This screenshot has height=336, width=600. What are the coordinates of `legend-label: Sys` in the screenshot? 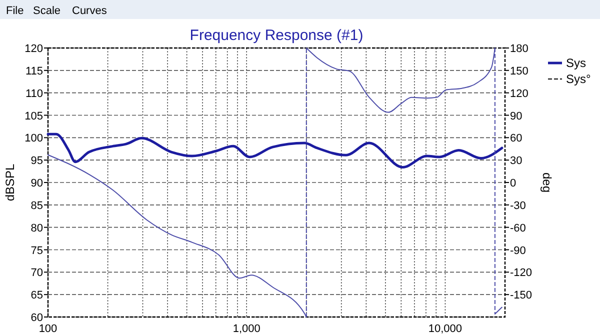 It's located at (576, 63).